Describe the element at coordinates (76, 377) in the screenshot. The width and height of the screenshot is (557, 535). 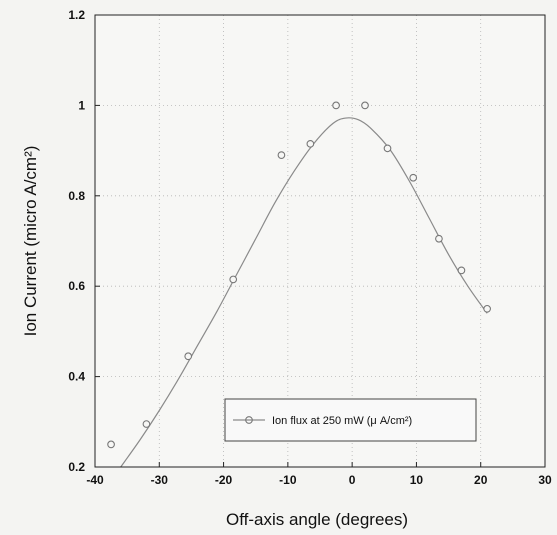
I see `y-tick-label: 0.4` at that location.